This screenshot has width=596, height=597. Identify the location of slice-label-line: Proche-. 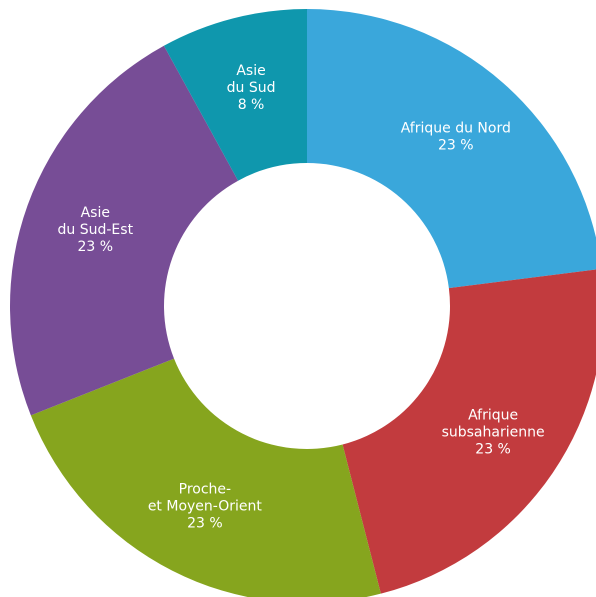
(205, 489).